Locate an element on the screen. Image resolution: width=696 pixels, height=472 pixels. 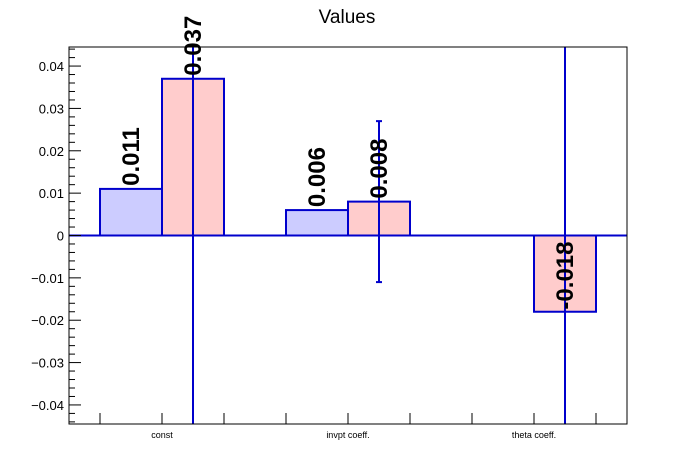
y-tick-label: 0.02 is located at coordinates (51, 151).